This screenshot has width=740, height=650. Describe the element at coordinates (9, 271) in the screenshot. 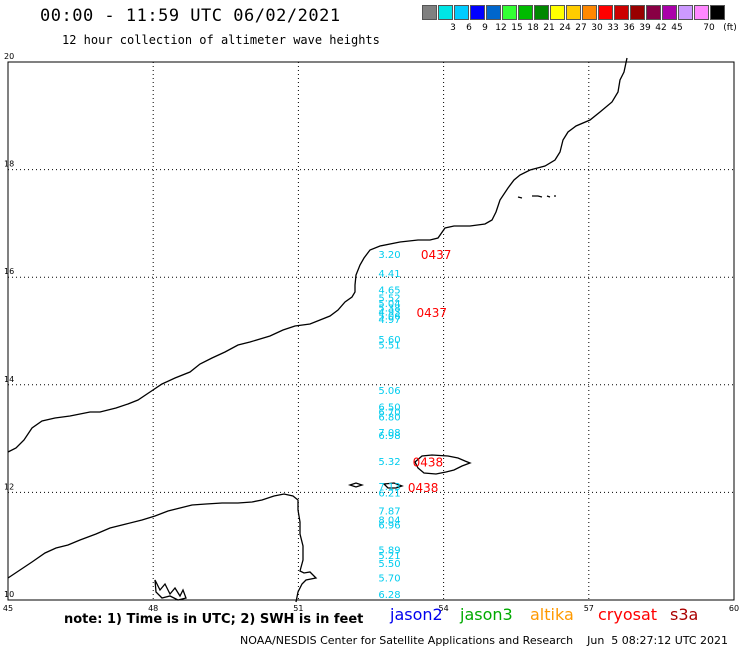

I see `lat-tick-label: 16` at that location.